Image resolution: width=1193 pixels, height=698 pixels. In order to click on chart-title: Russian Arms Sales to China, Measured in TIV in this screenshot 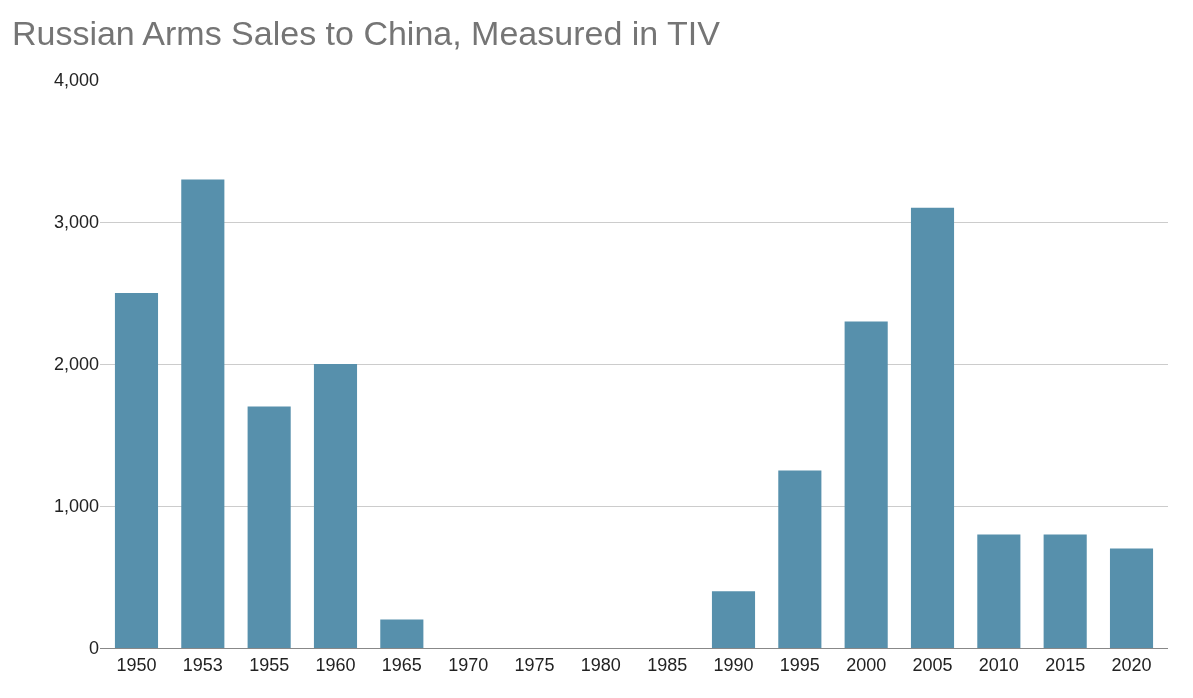, I will do `click(366, 32)`.